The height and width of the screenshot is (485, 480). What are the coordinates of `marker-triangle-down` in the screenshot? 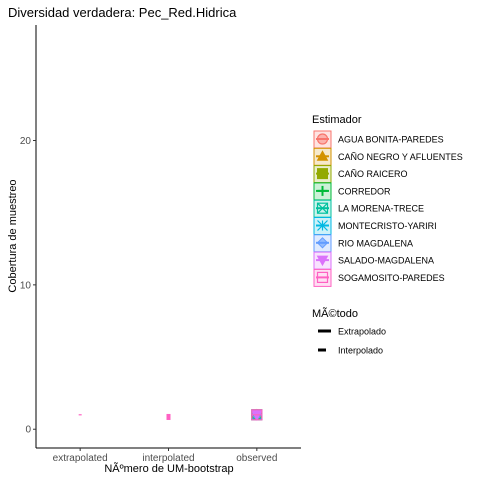 It's located at (322, 261).